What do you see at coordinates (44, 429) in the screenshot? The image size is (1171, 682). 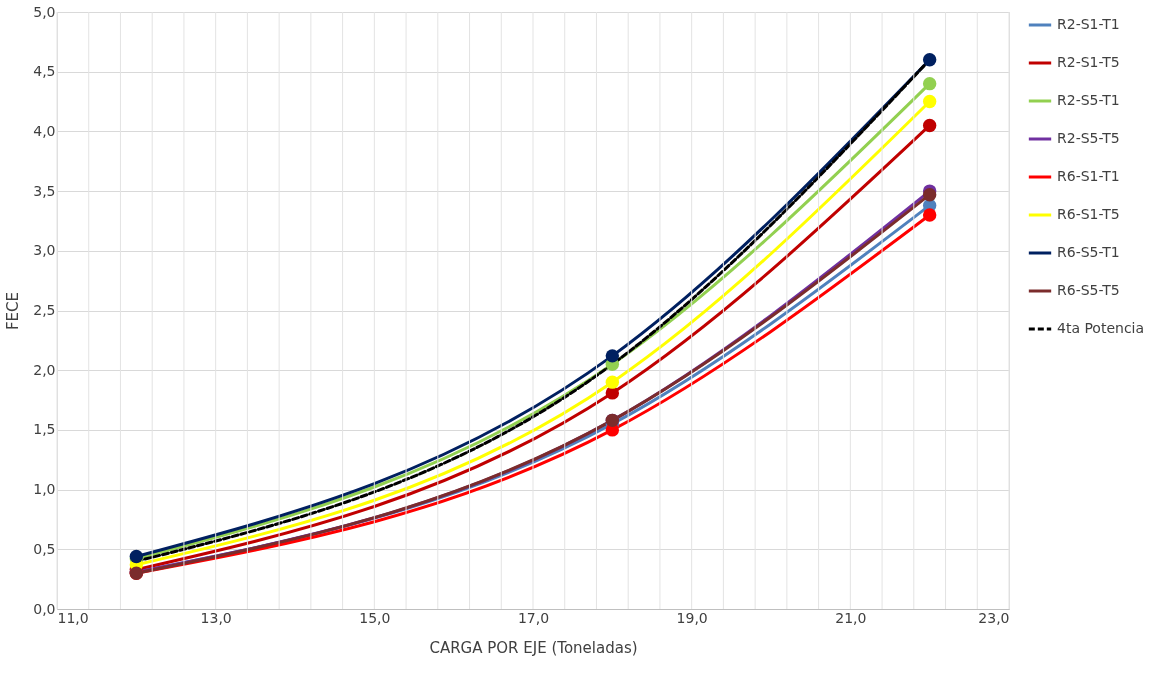 I see `y-tick-label: 1,5` at bounding box center [44, 429].